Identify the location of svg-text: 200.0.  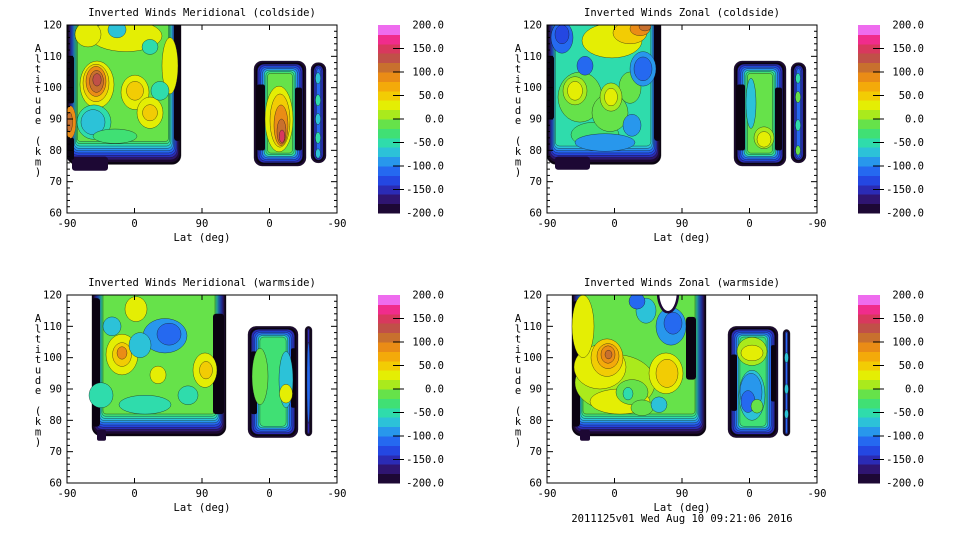
(428, 296).